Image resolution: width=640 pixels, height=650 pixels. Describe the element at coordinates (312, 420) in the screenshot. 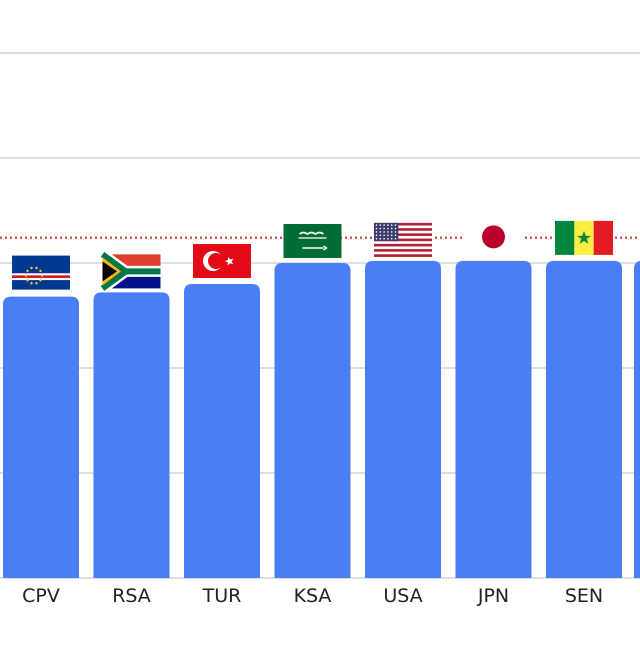

I see `bar-ksa` at that location.